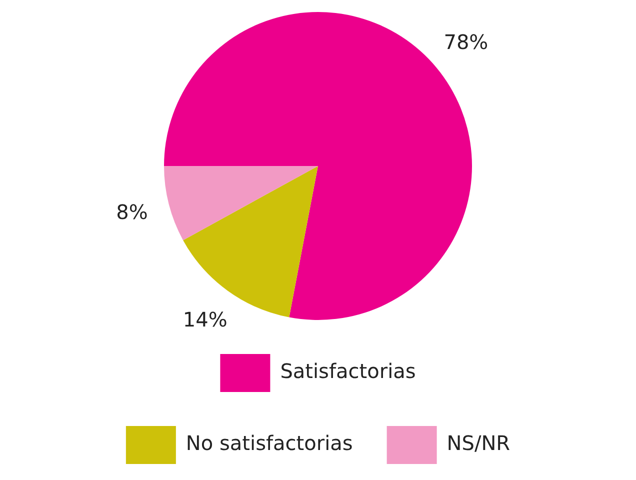 The image size is (636, 480). Describe the element at coordinates (466, 42) in the screenshot. I see `data-label: 78%` at that location.